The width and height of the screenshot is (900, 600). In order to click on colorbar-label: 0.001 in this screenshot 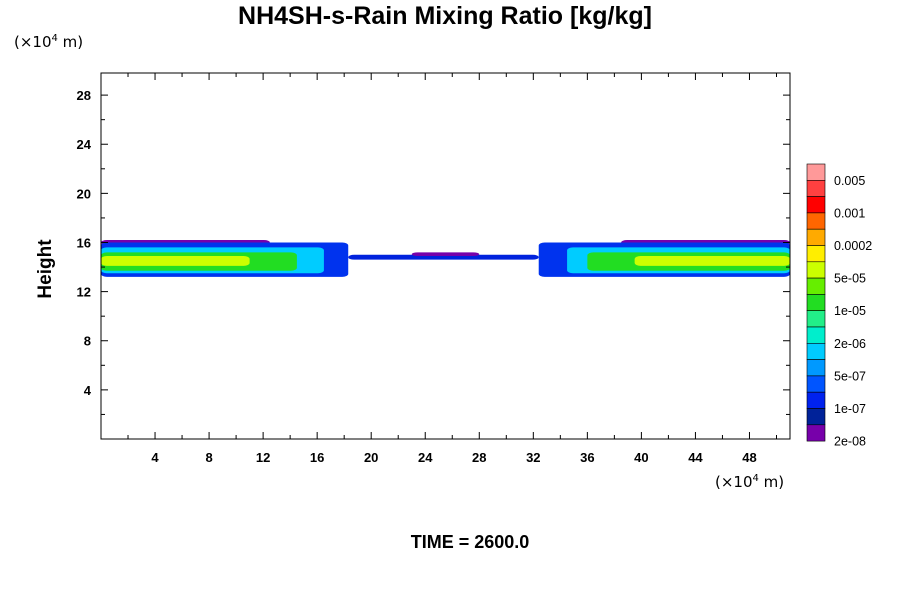, I will do `click(849, 213)`.